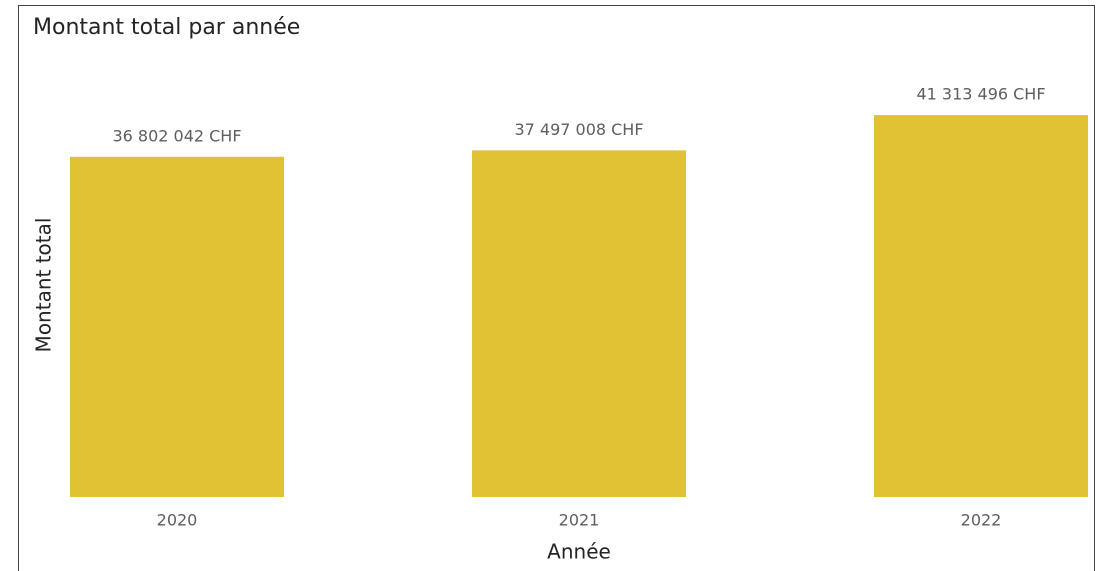 The width and height of the screenshot is (1099, 571). What do you see at coordinates (176, 135) in the screenshot?
I see `data-label: 36 802 042 CHF` at bounding box center [176, 135].